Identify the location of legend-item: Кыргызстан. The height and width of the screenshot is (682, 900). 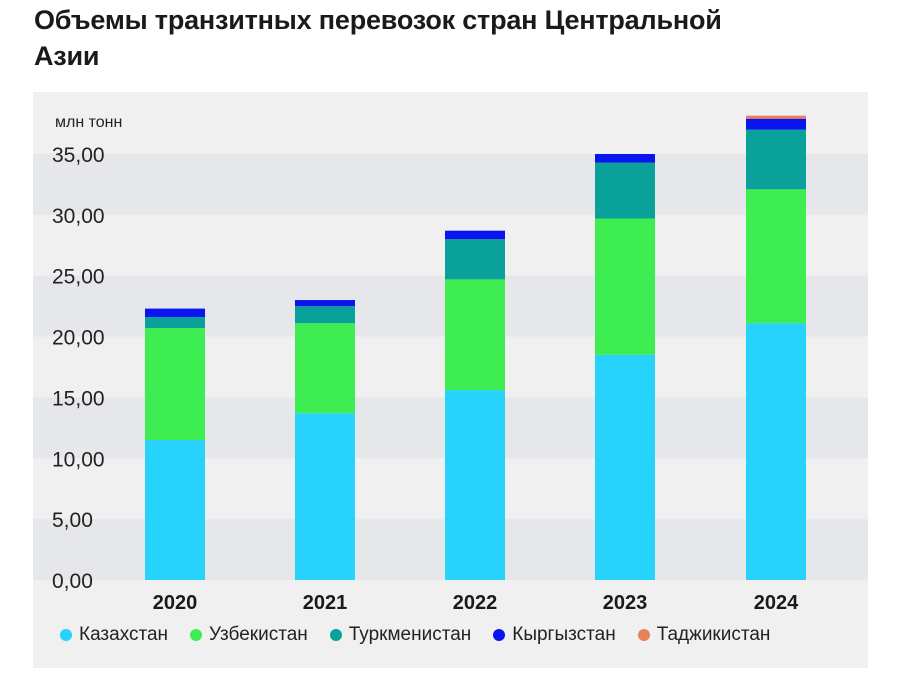
(554, 635).